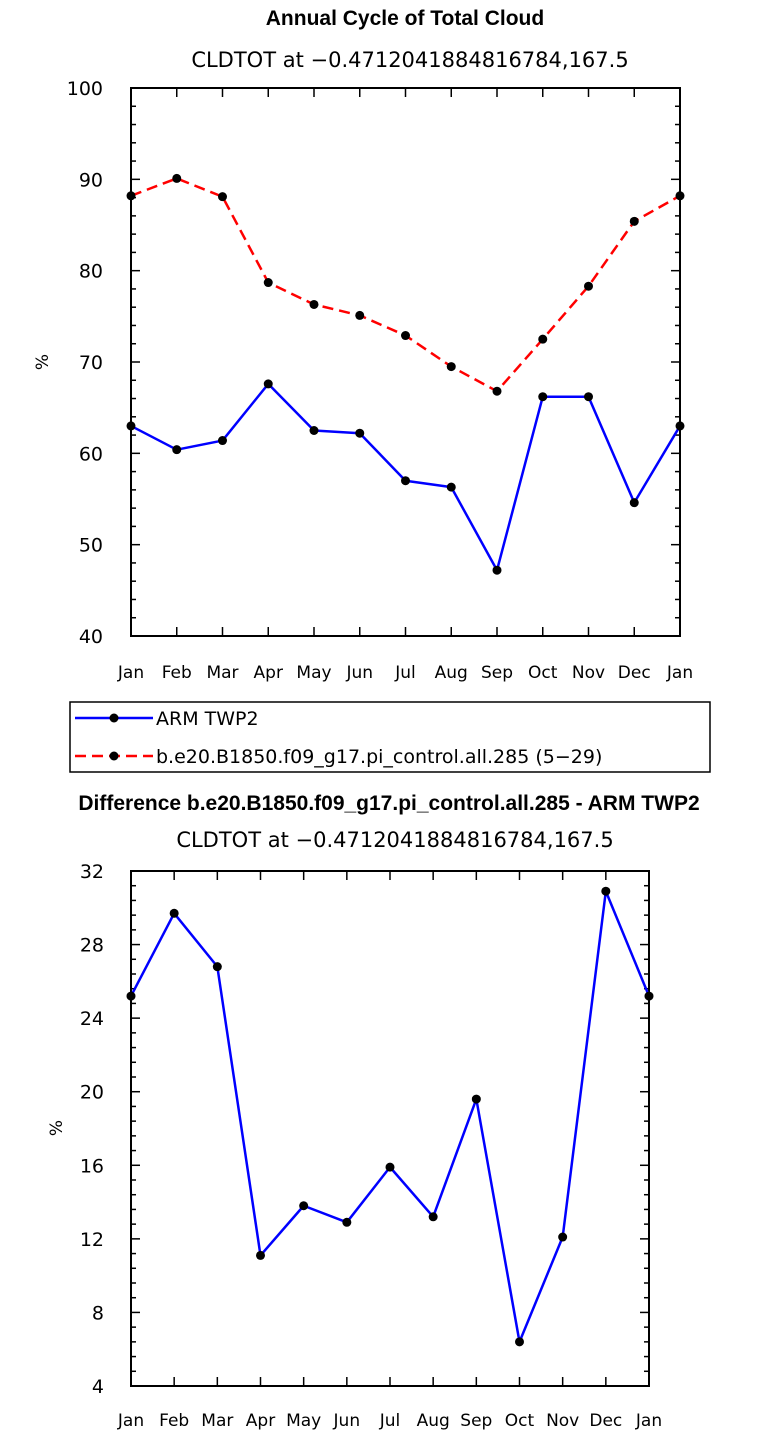 This screenshot has height=1437, width=778. I want to click on y-tick-label: 100, so click(85, 89).